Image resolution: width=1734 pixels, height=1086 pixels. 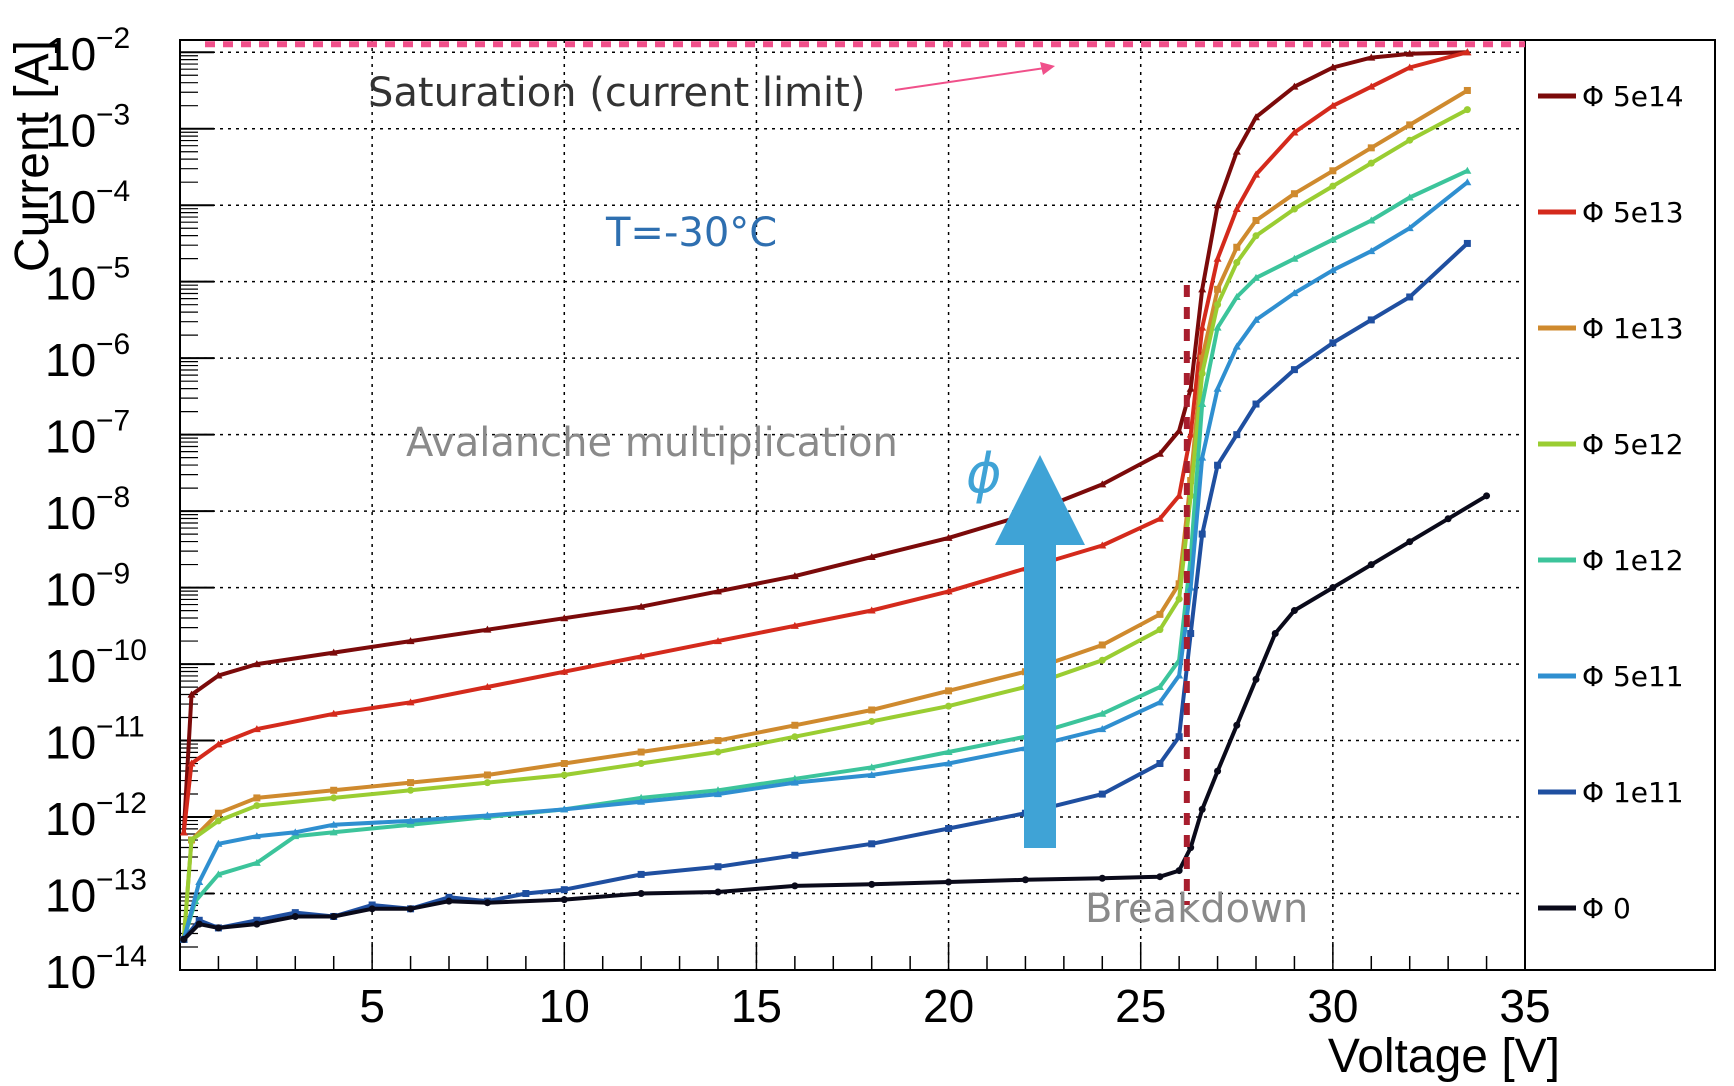 I want to click on legend-label: Φ 1e11, so click(x=1633, y=792).